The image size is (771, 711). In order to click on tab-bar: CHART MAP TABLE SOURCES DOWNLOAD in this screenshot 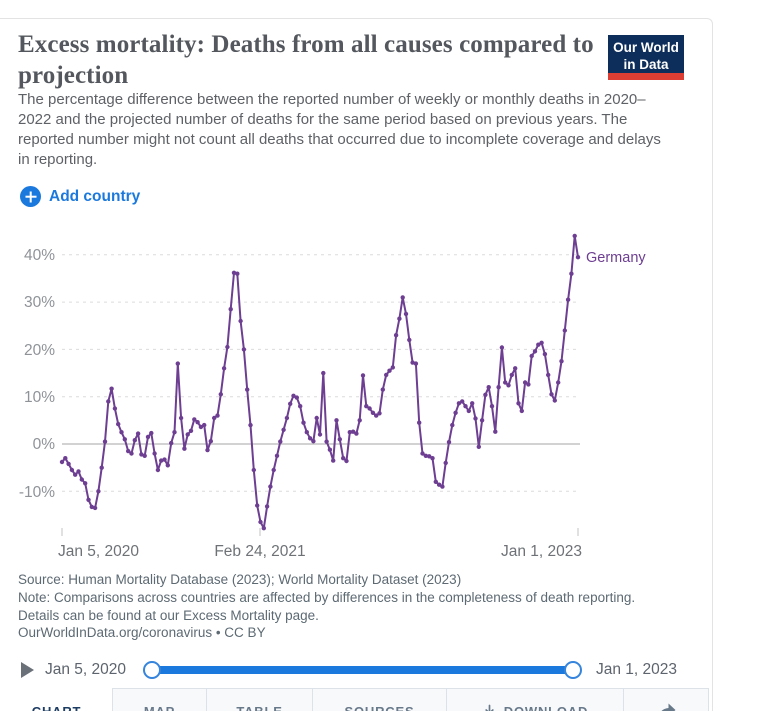, I will do `click(356, 699)`.